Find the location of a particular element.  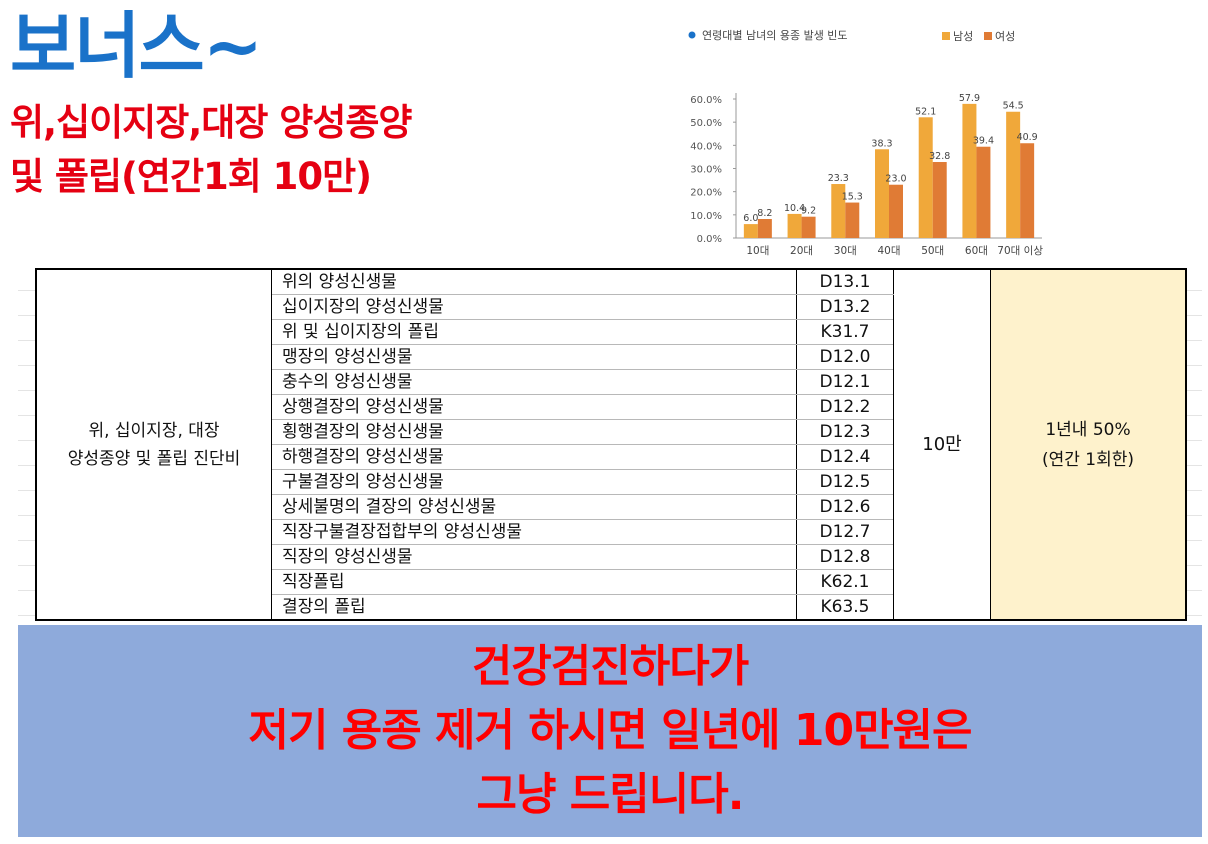

data-label: 15.3 is located at coordinates (852, 197).